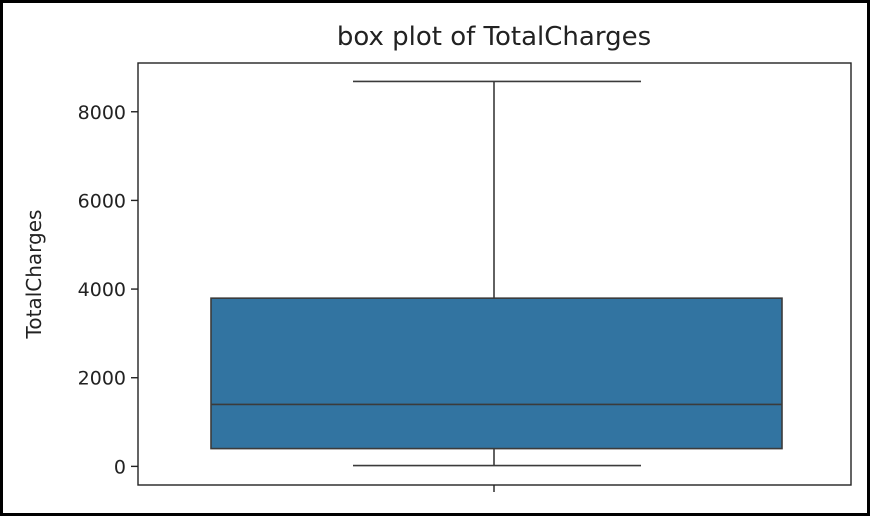  Describe the element at coordinates (102, 379) in the screenshot. I see `y-tick-label: 2000` at that location.